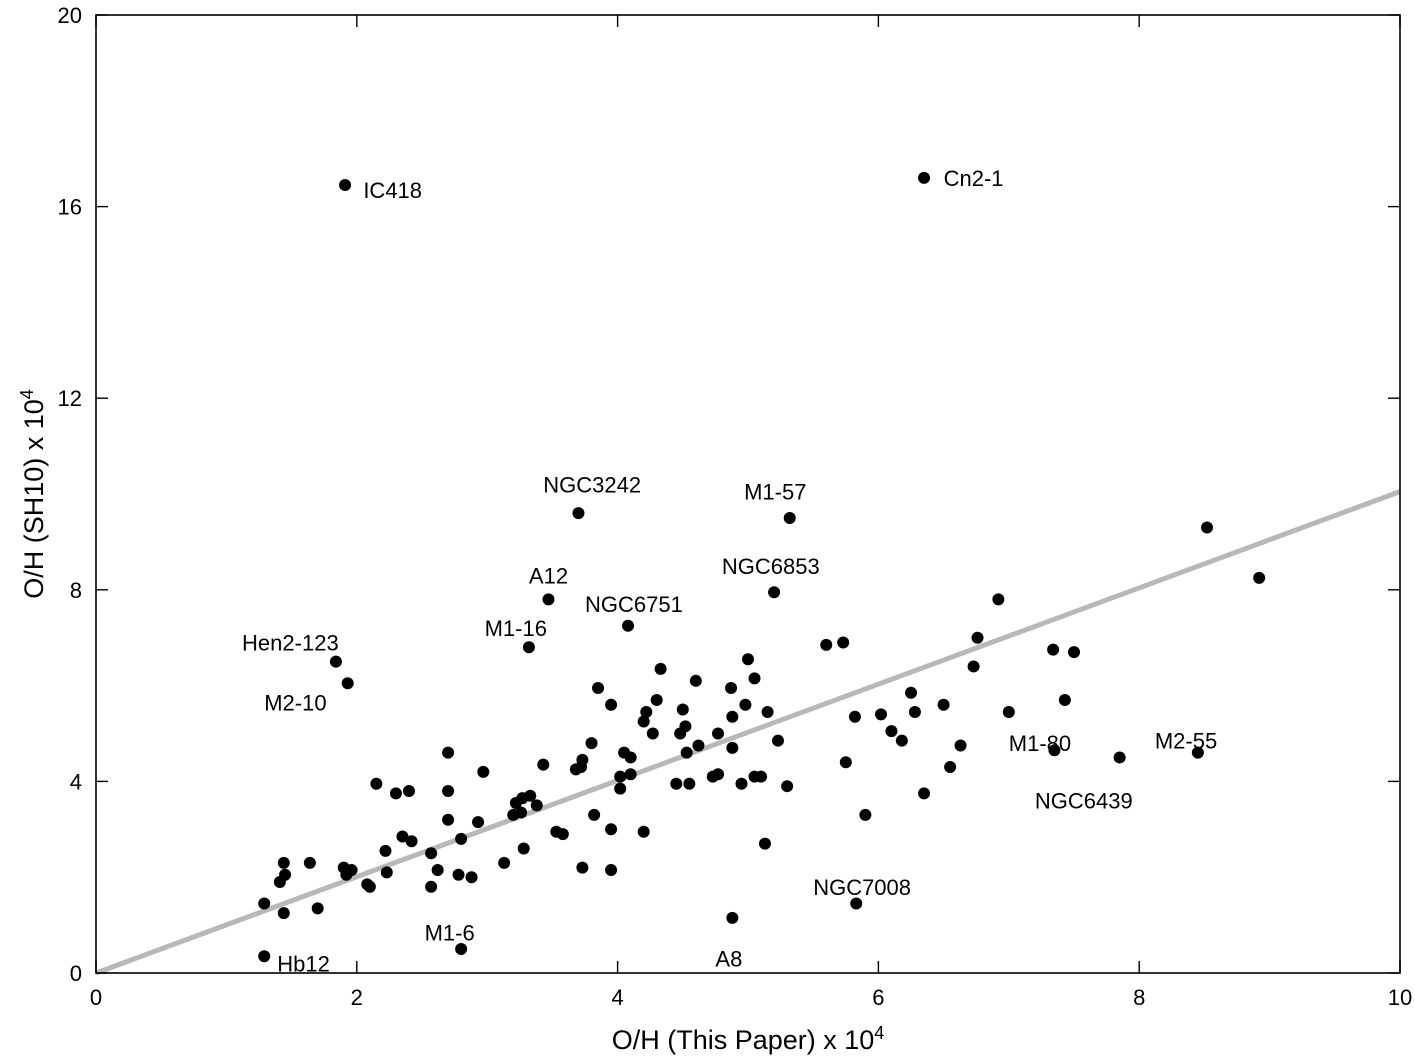 The width and height of the screenshot is (1415, 1063). Describe the element at coordinates (974, 178) in the screenshot. I see `point-annotation: Cn2-1` at that location.